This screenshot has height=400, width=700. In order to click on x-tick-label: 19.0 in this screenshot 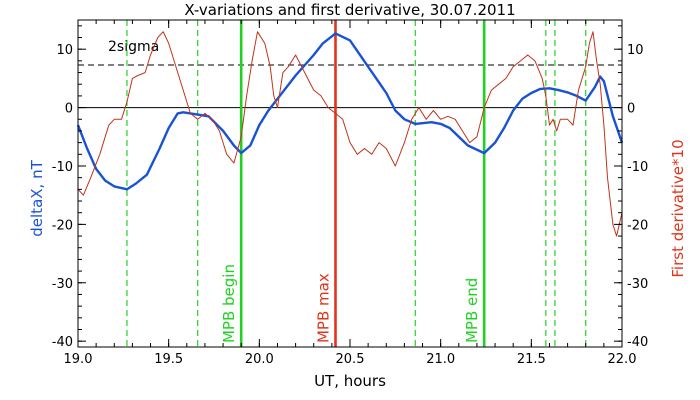, I will do `click(78, 359)`.